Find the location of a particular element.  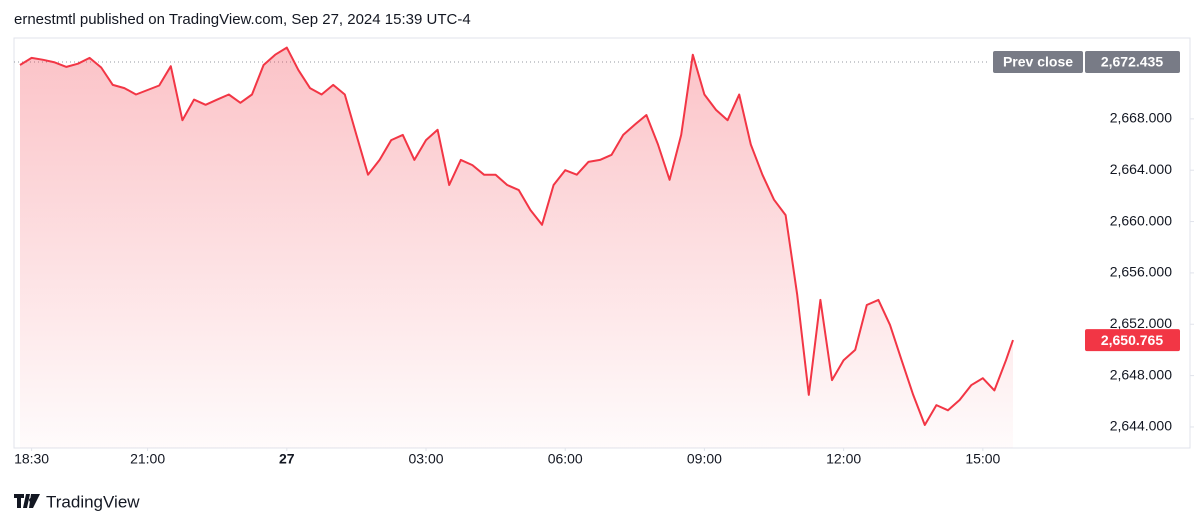

x-tick-label: 06:00 is located at coordinates (565, 459).